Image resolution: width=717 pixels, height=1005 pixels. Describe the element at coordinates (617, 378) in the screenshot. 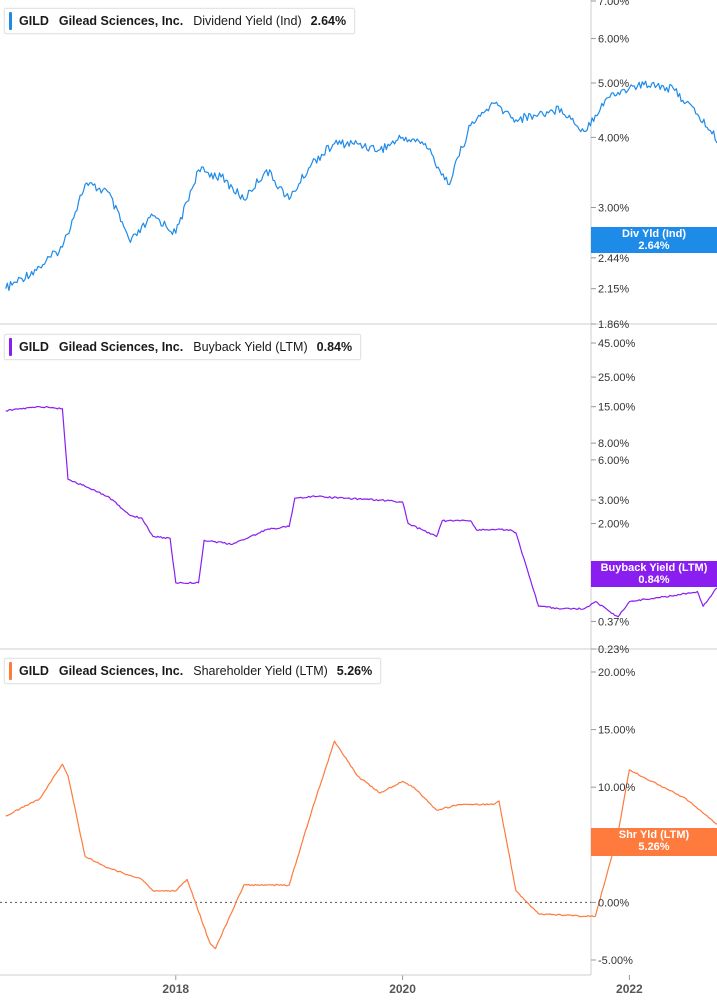

I see `y-tick-label: 25.00%` at that location.